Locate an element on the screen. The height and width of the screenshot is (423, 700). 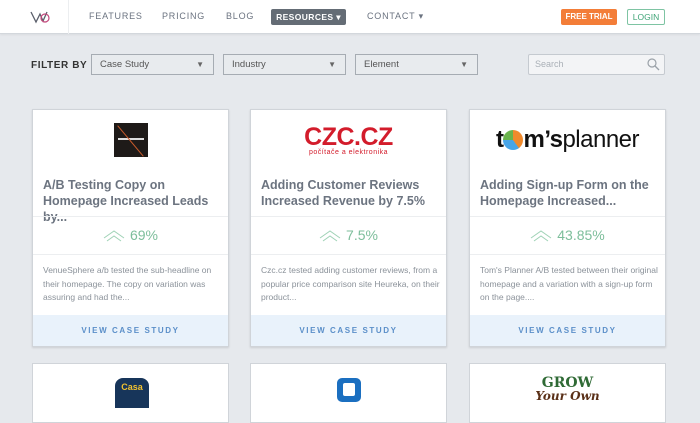
casa-mineira-logo: Casa is located at coordinates (132, 393).